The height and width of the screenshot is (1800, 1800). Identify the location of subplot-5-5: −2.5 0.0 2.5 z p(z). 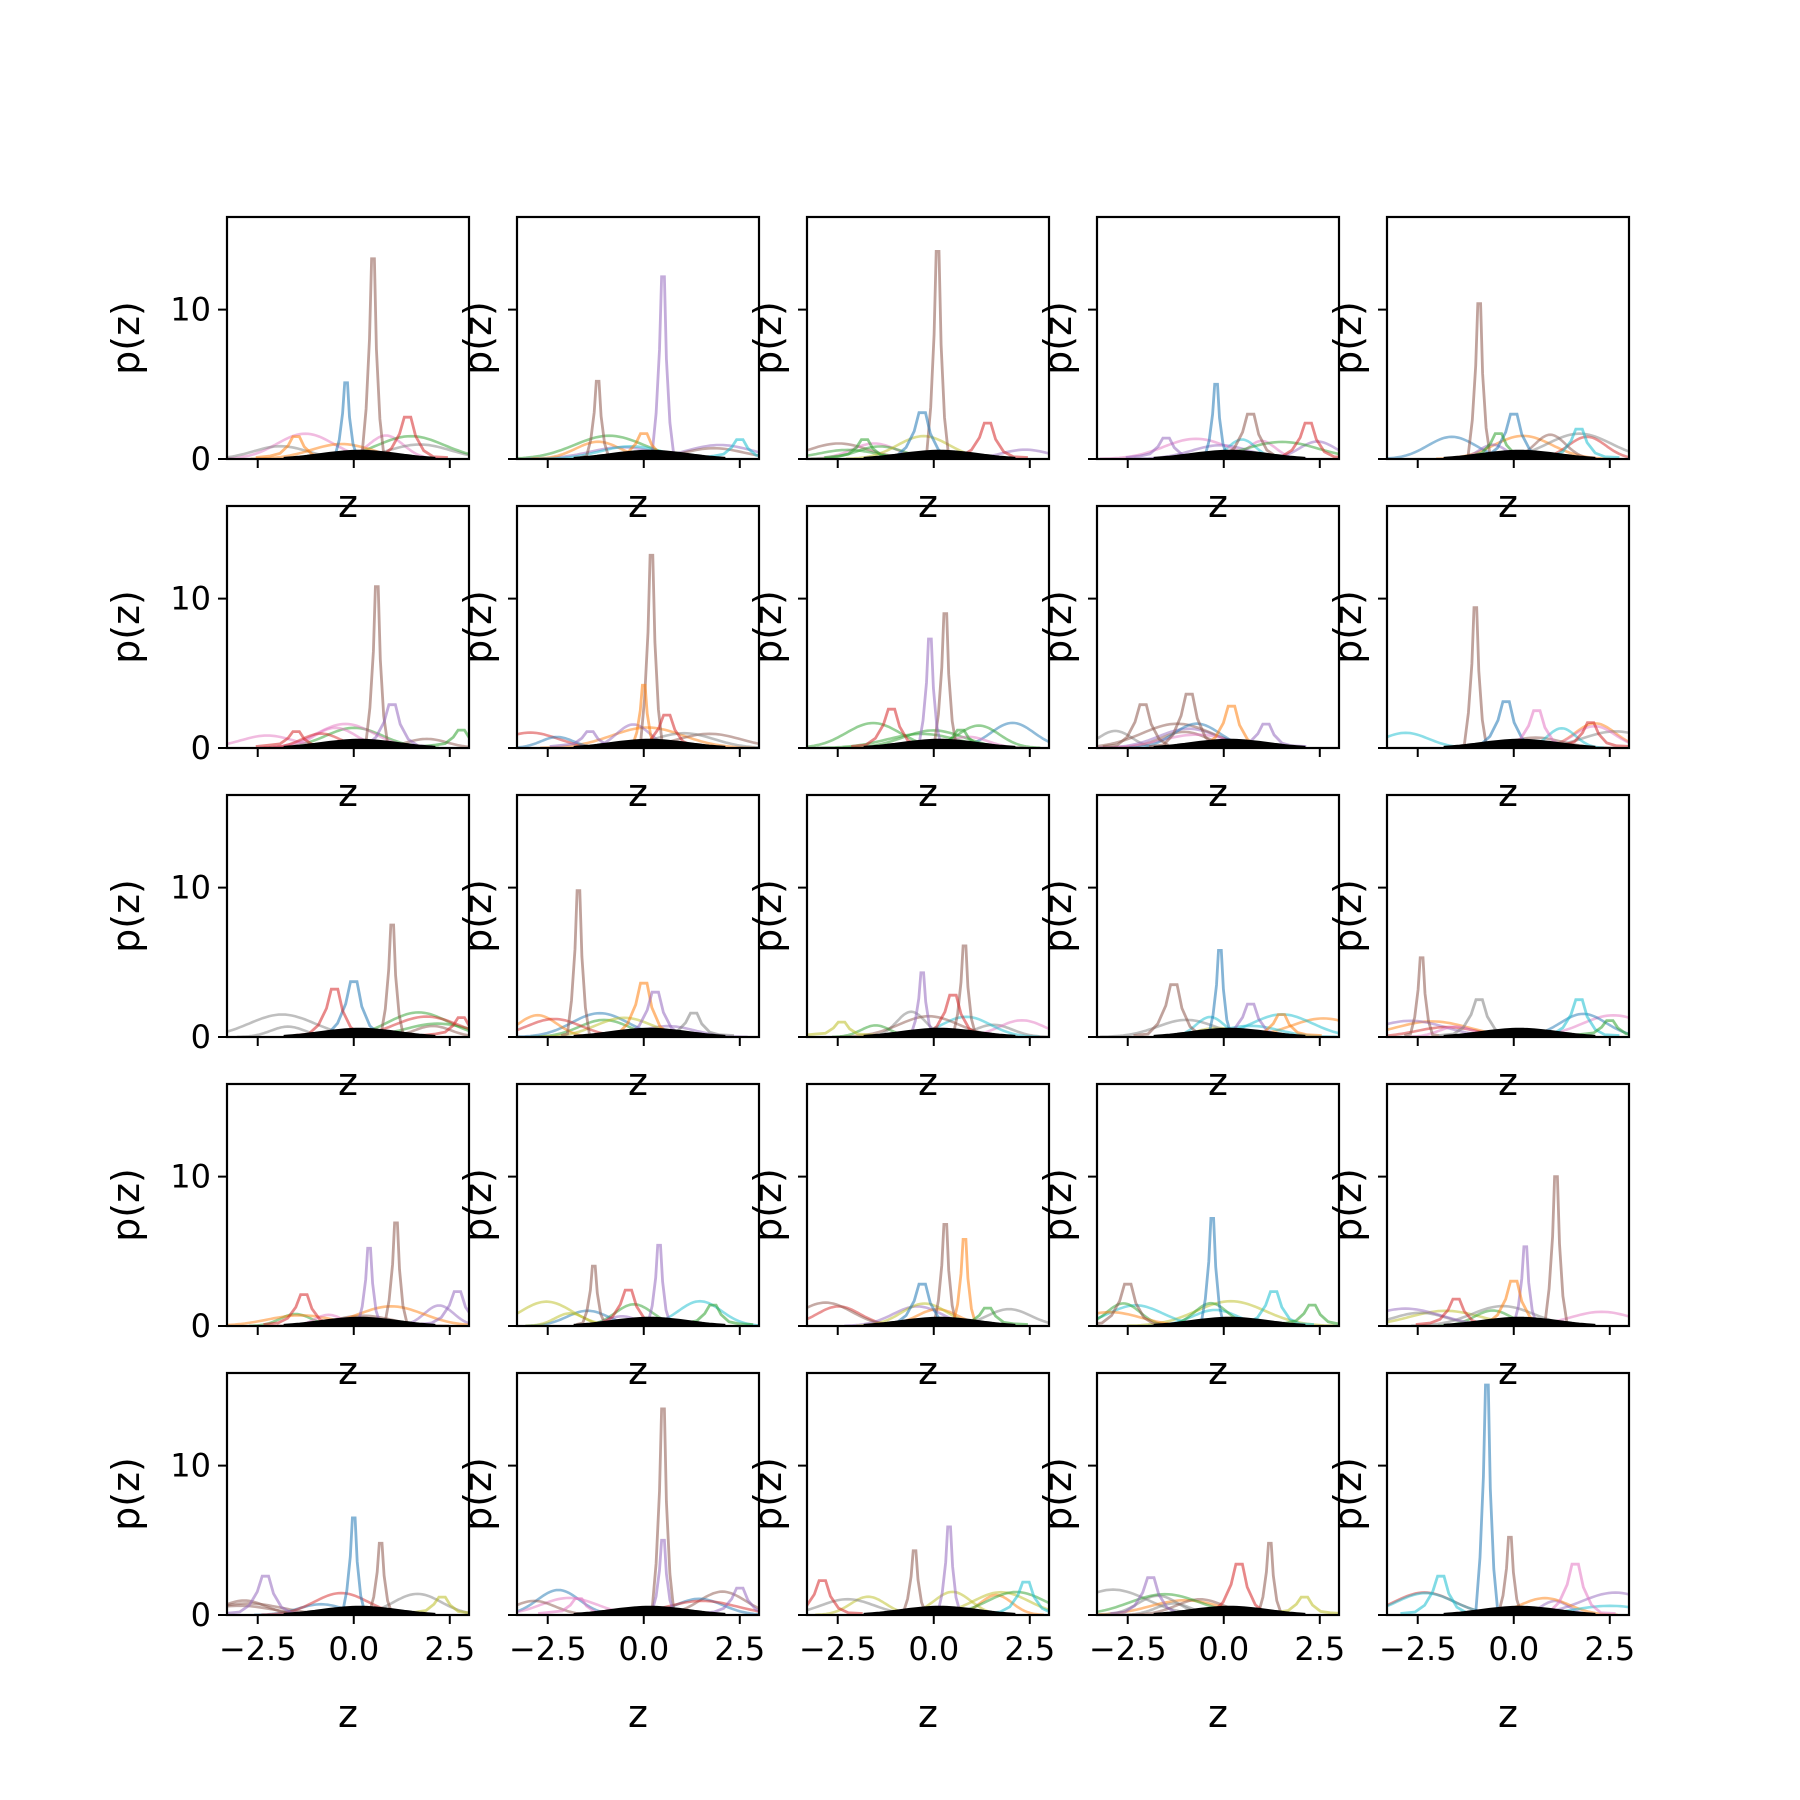
(1480, 1553).